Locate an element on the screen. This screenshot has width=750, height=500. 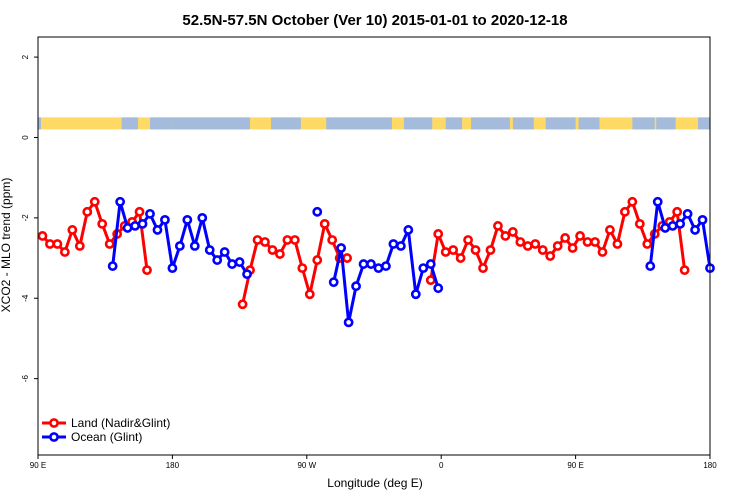
legend-label: Land (Nadir&Glint) is located at coordinates (120, 423).